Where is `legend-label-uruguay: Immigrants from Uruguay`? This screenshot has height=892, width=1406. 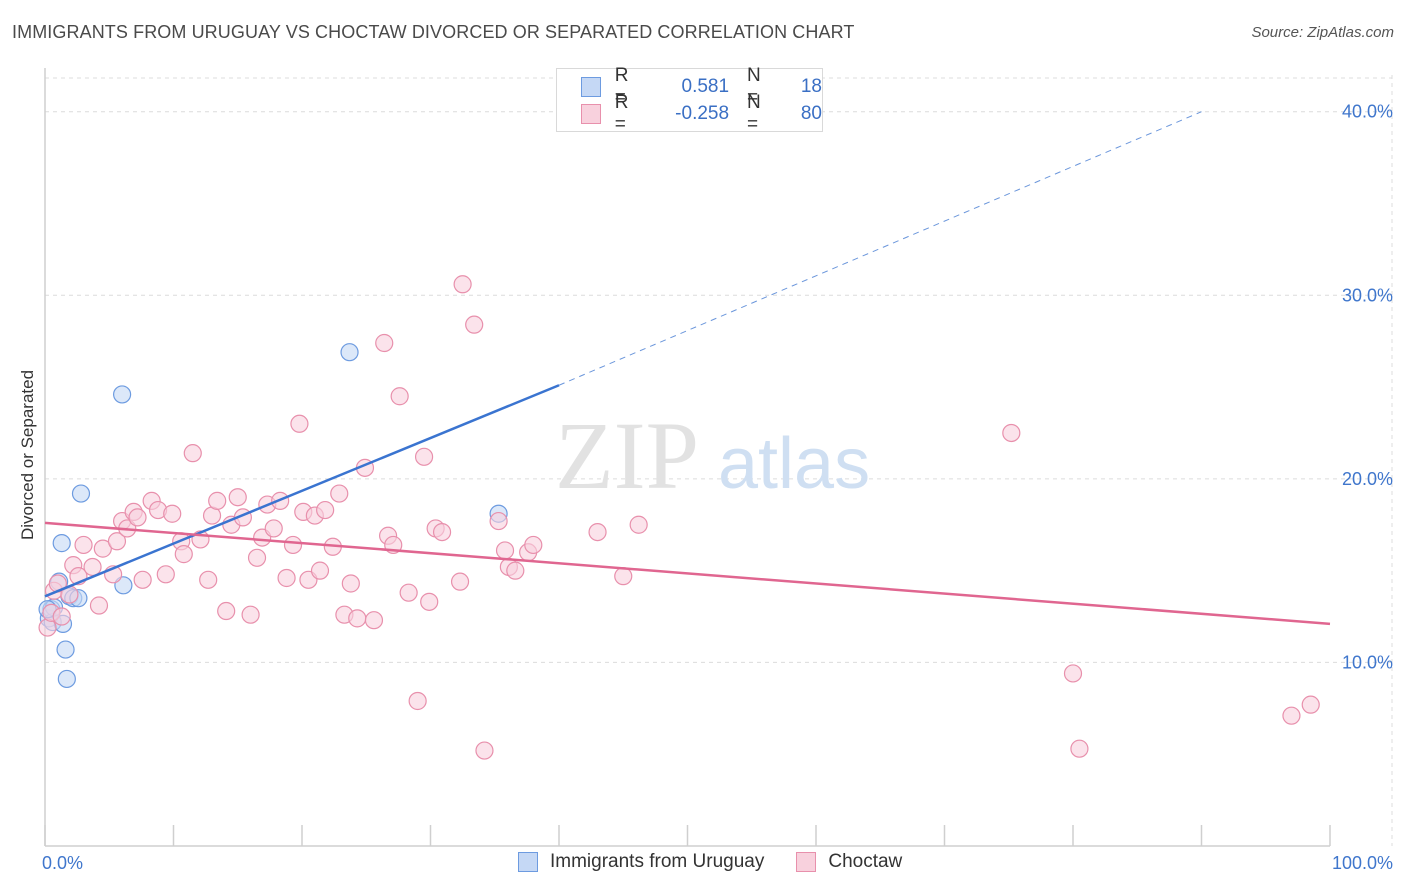
legend-label-uruguay: Immigrants from Uruguay is located at coordinates (657, 861).